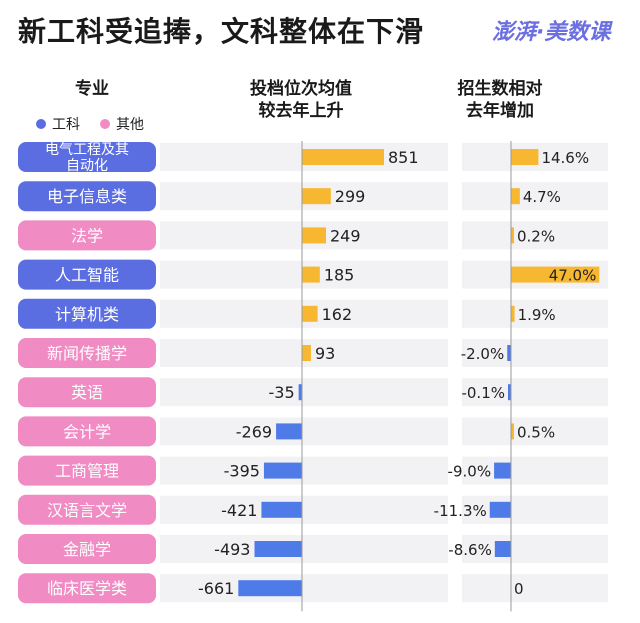 This screenshot has height=623, width=640. I want to click on rank-header-line2: 较去年上升, so click(301, 111).